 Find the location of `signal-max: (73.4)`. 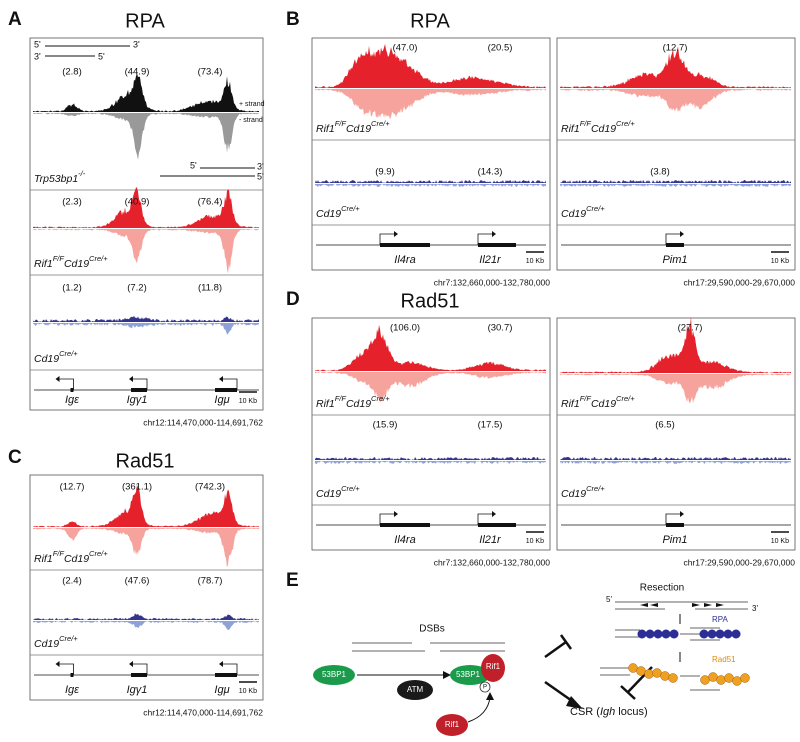

signal-max: (73.4) is located at coordinates (210, 72).